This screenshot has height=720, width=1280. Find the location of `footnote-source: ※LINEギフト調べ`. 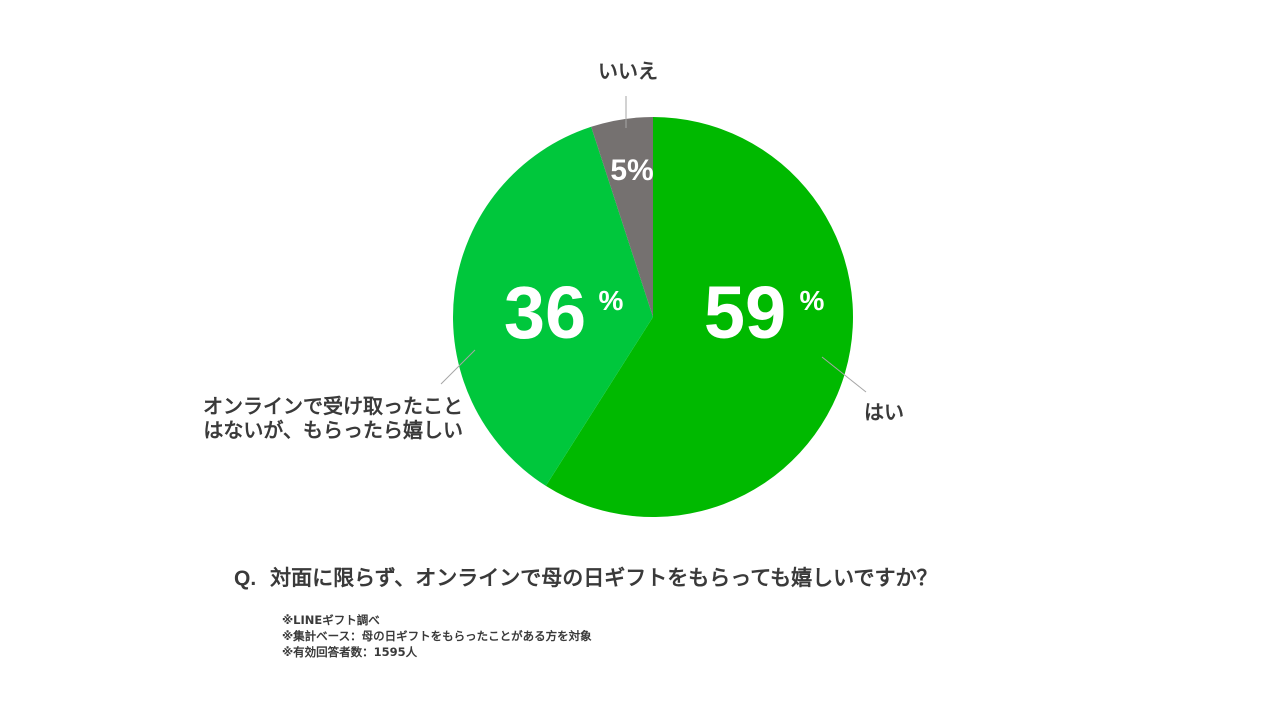

footnote-source: ※LINEギフト調べ is located at coordinates (331, 620).